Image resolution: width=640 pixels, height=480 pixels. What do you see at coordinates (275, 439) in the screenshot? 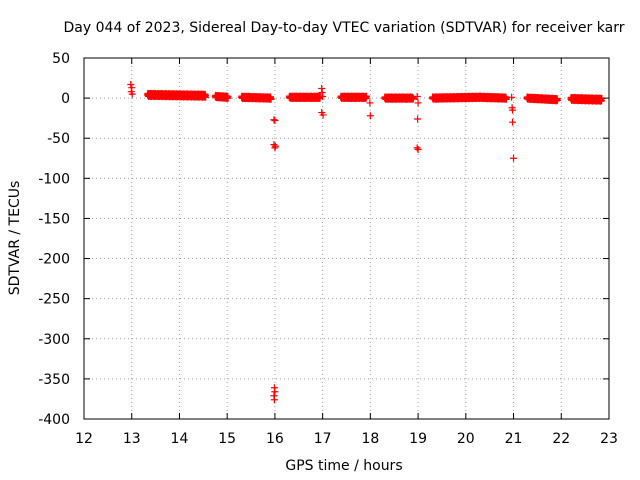
I see `x-tick-label: 16` at bounding box center [275, 439].